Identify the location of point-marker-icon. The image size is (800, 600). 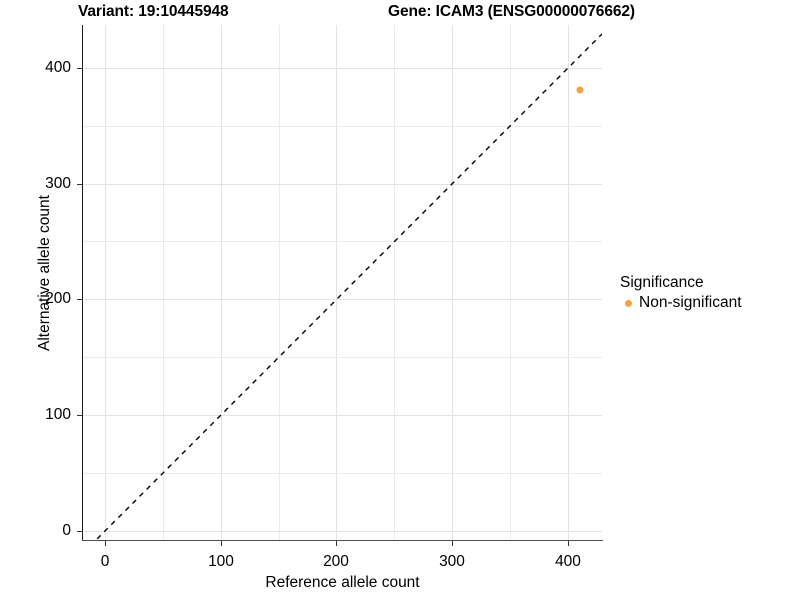
(628, 303).